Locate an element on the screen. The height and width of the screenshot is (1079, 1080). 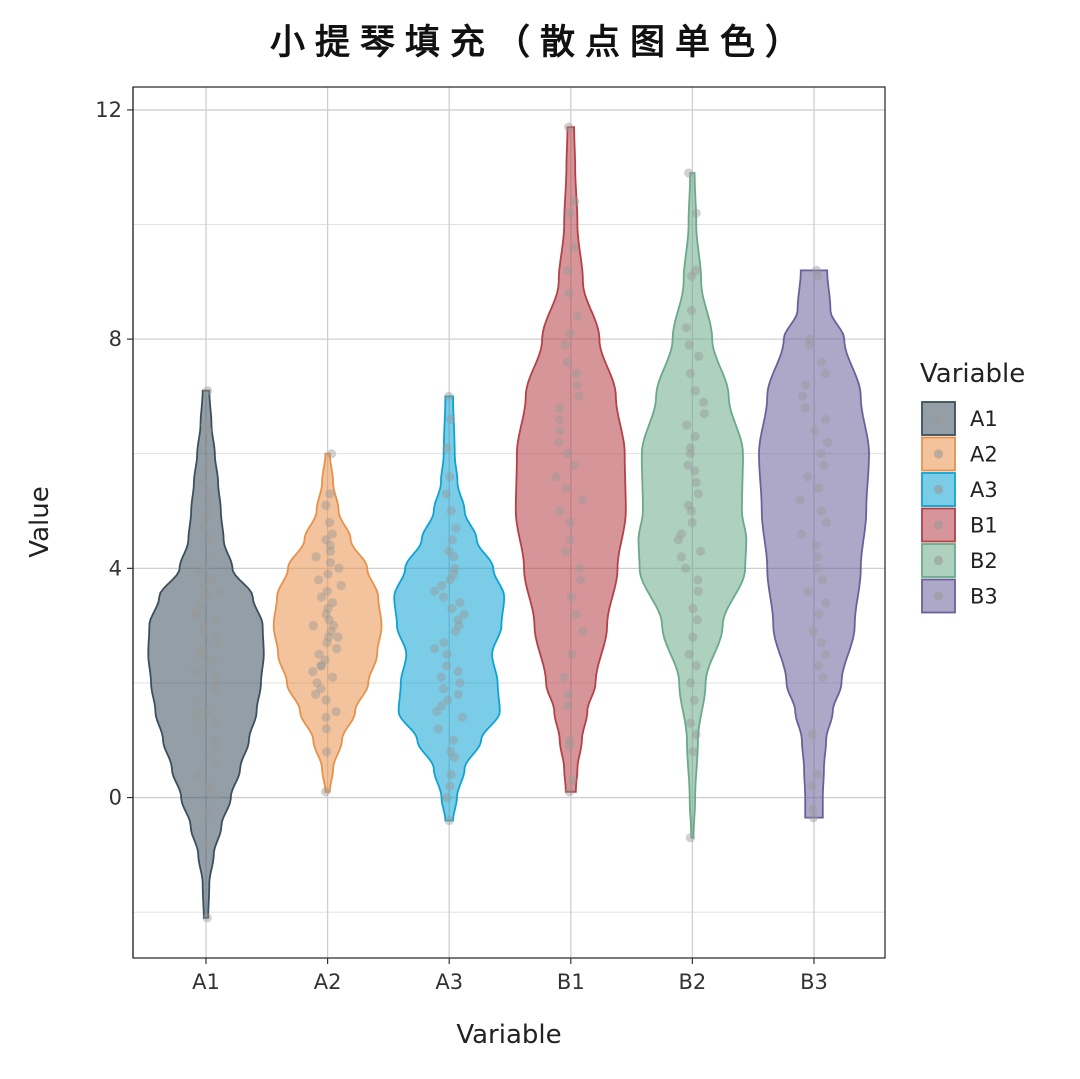
legend-title: Variable is located at coordinates (972, 374).